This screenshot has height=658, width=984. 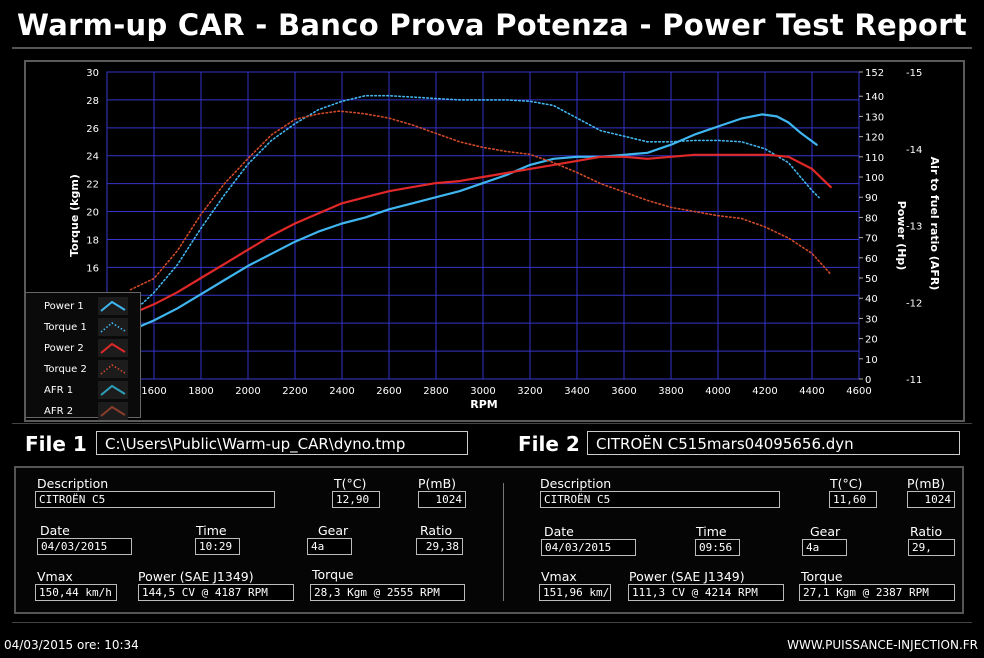 What do you see at coordinates (858, 391) in the screenshot?
I see `x-tick-label: 4600` at bounding box center [858, 391].